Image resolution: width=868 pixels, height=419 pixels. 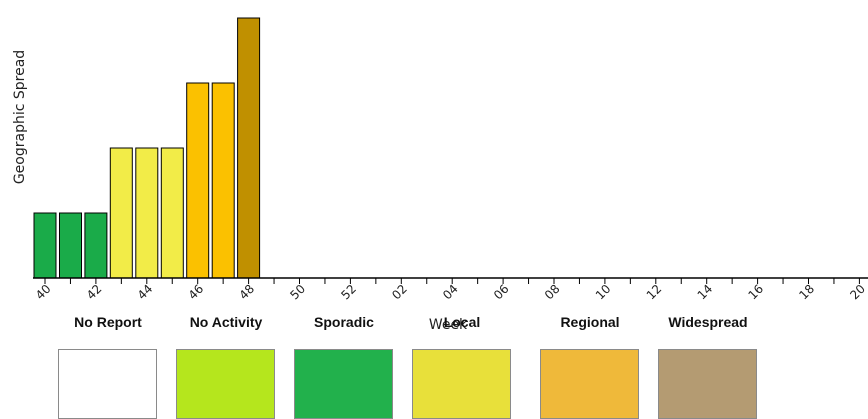 What do you see at coordinates (708, 322) in the screenshot?
I see `legend-label: Widespread` at bounding box center [708, 322].